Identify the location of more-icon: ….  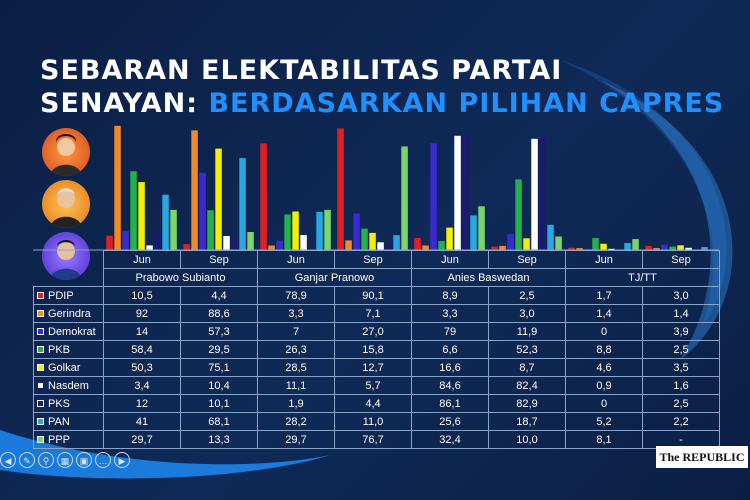
(103, 460).